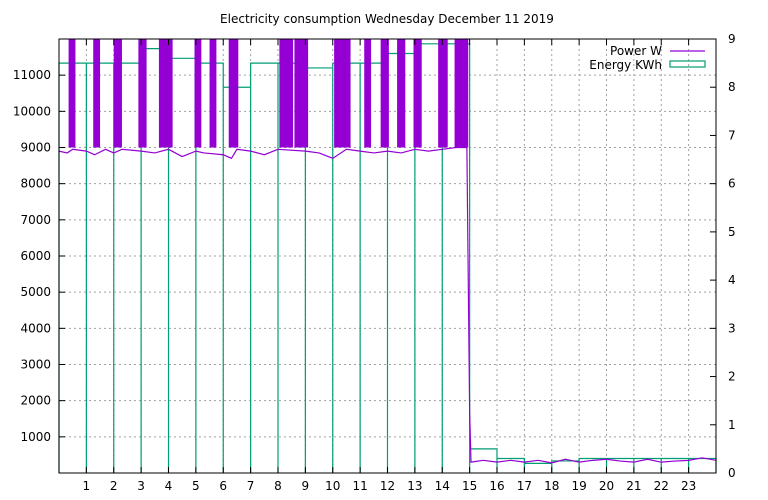  I want to click on y-tick-label: 10000, so click(32, 111).